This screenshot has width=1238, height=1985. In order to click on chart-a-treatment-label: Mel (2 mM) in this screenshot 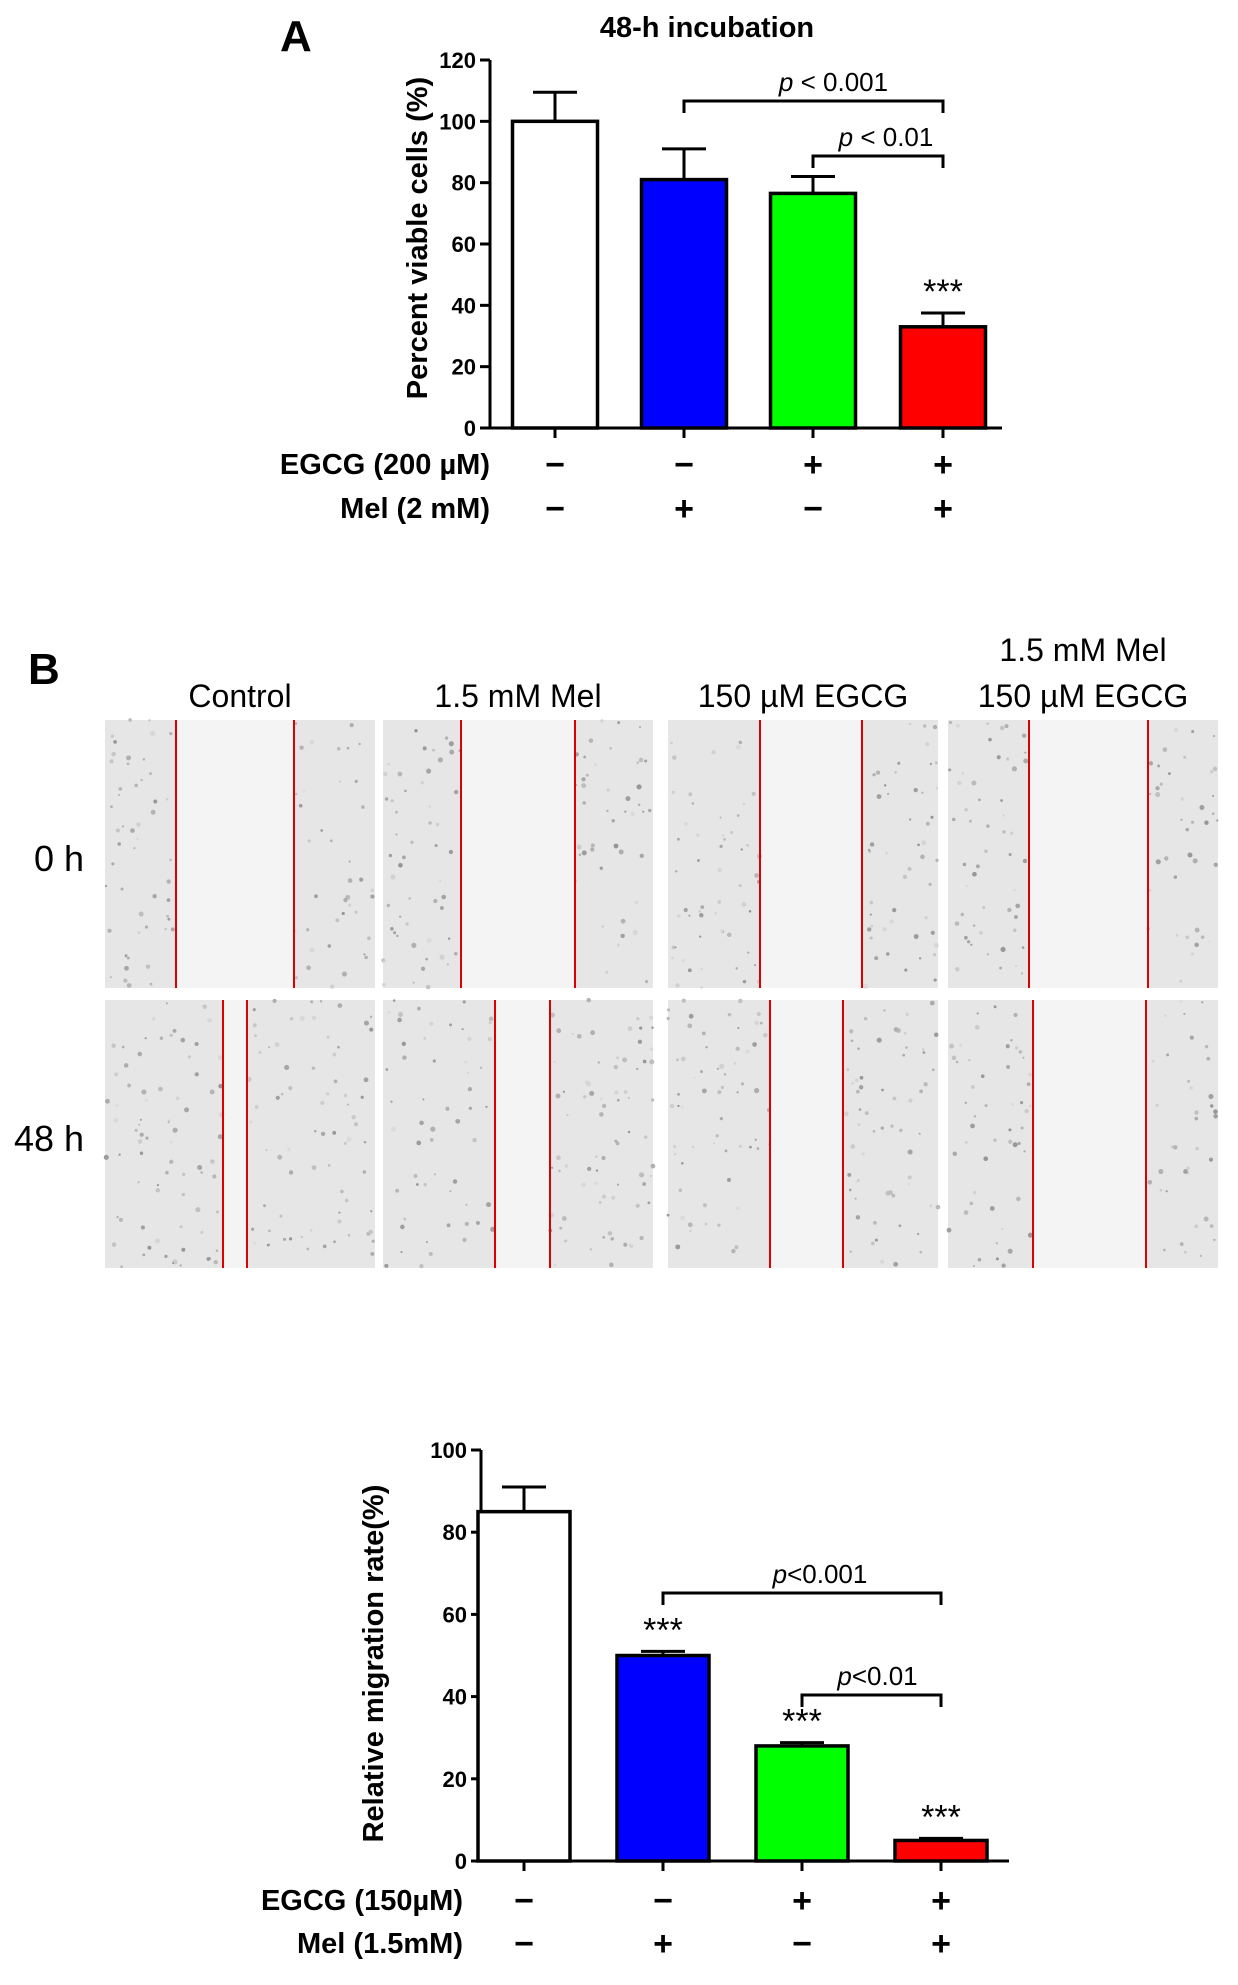, I will do `click(415, 509)`.